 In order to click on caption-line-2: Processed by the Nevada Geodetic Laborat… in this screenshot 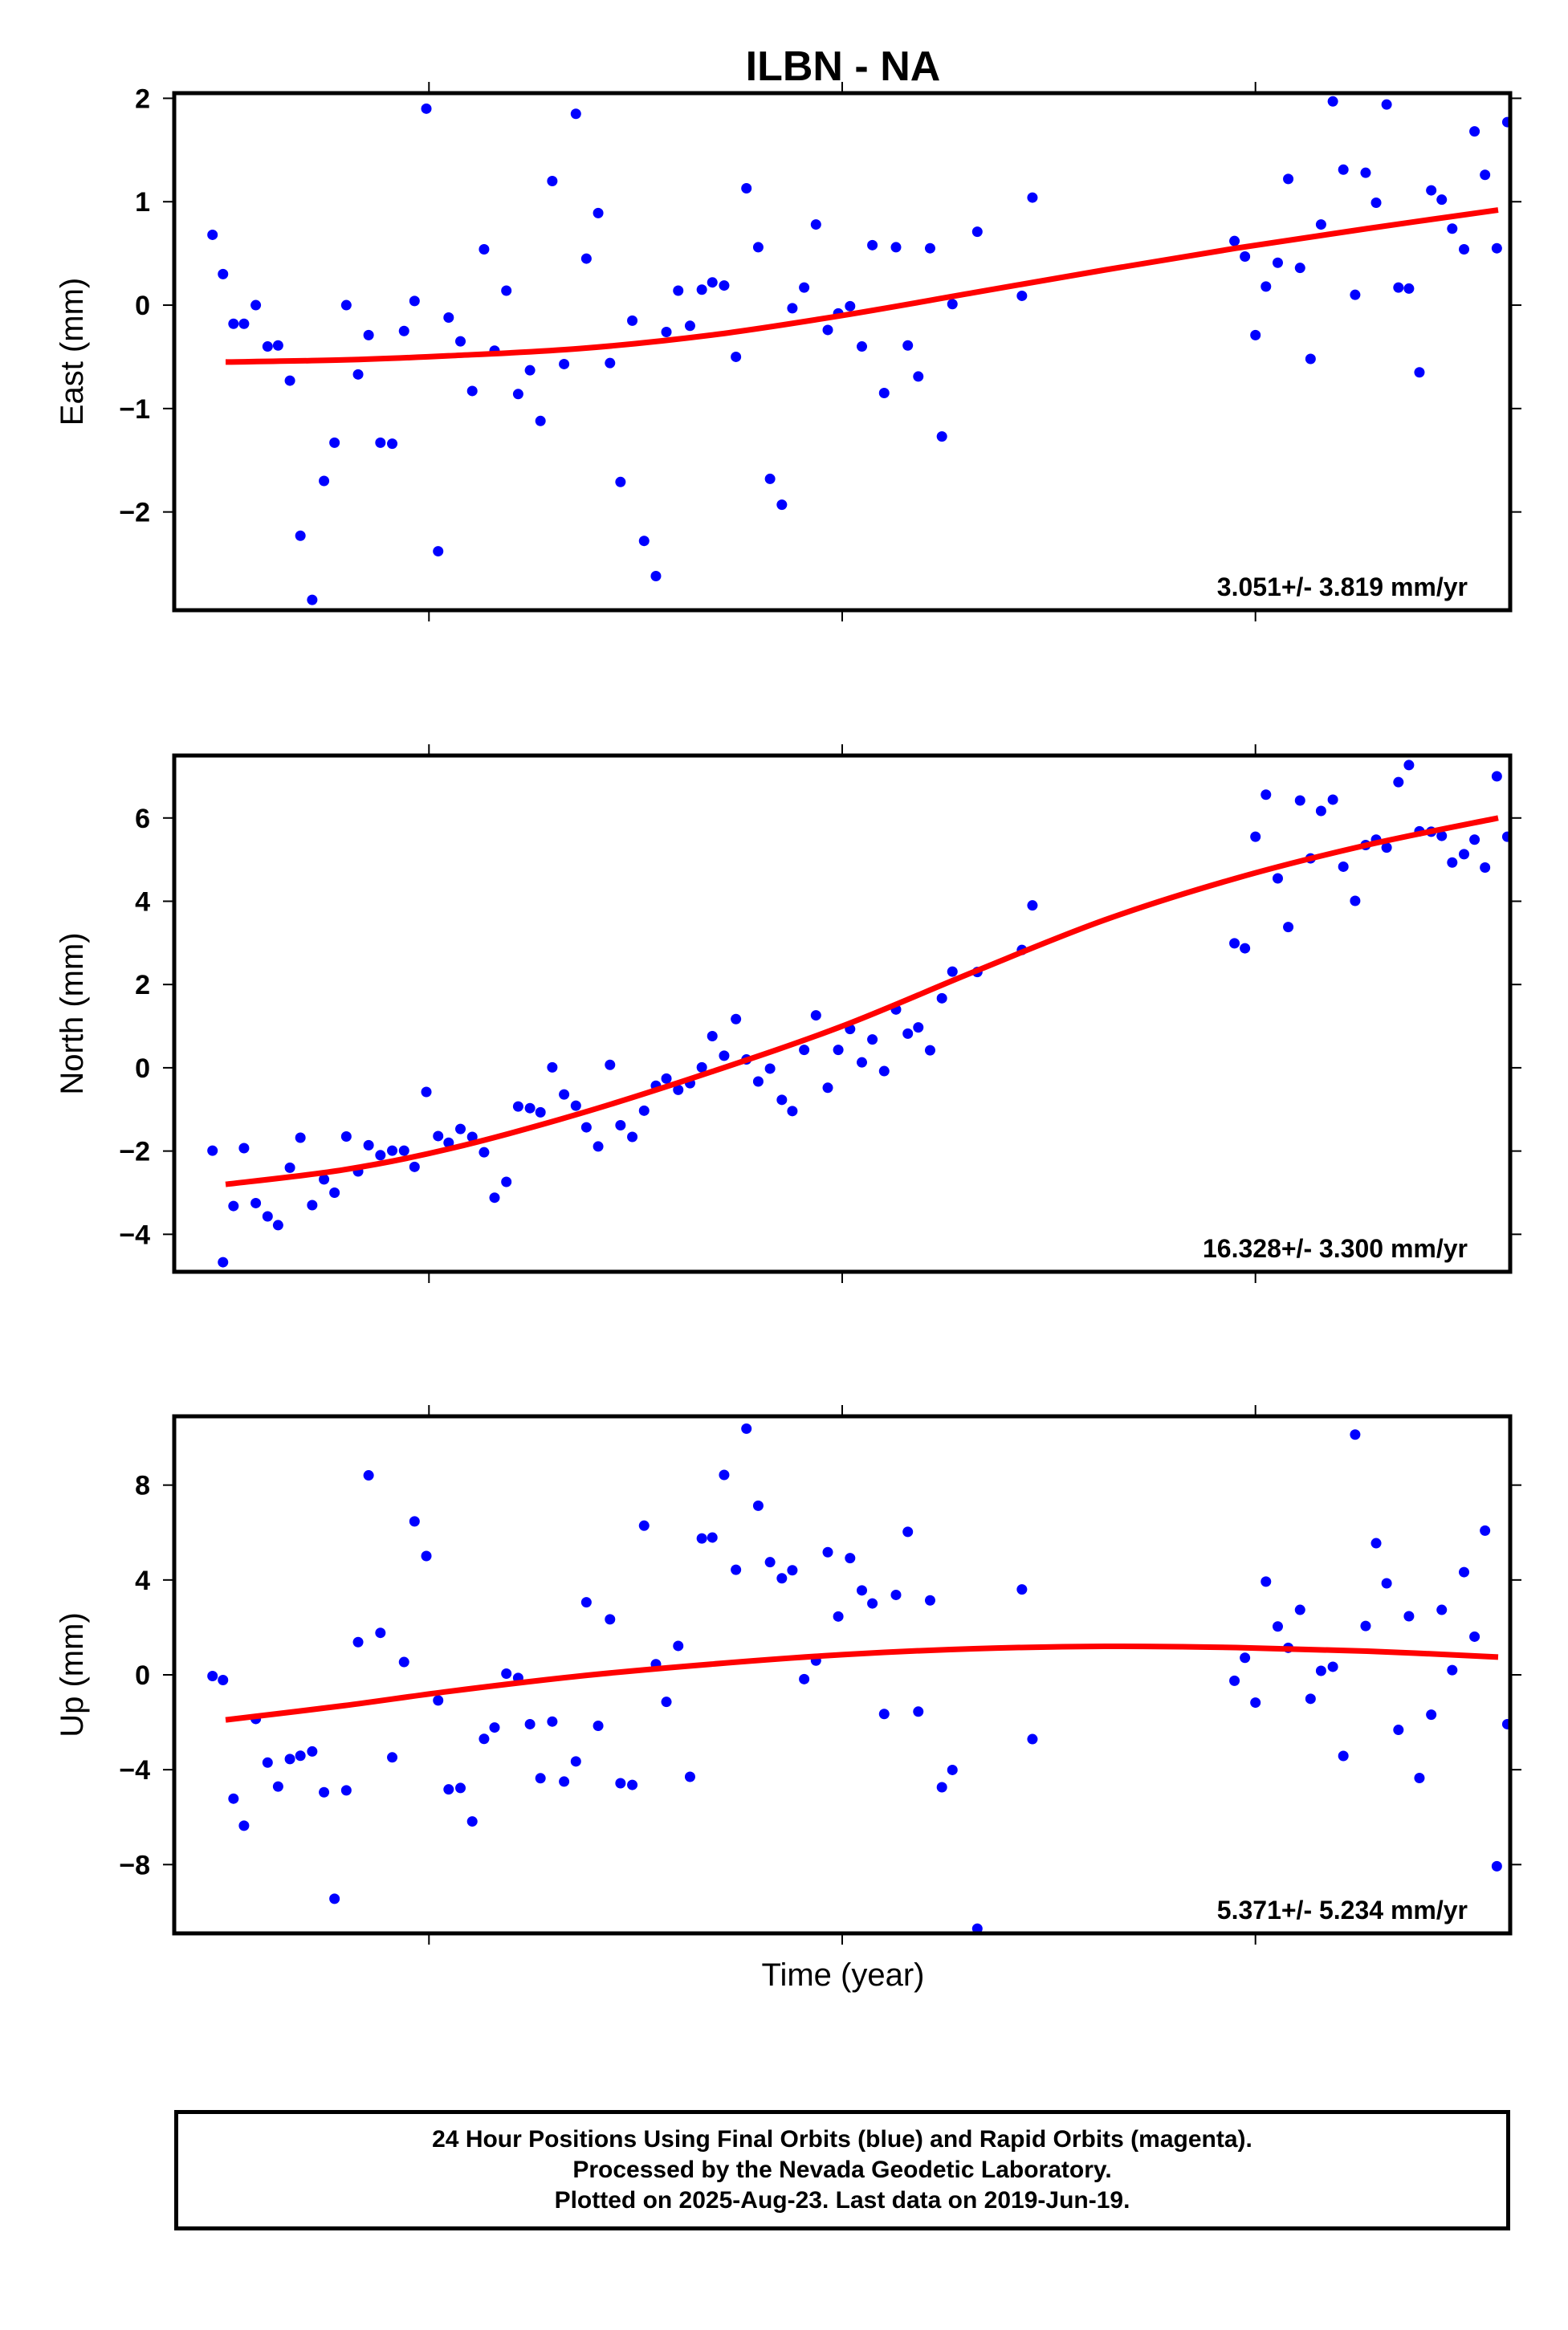, I will do `click(842, 2170)`.